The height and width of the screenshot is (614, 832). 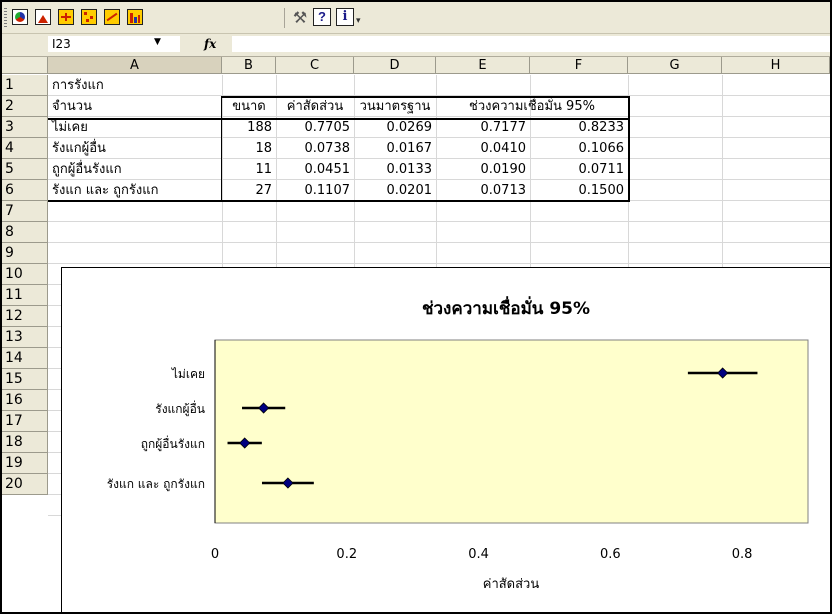 I want to click on column-header-f: F, so click(x=579, y=65).